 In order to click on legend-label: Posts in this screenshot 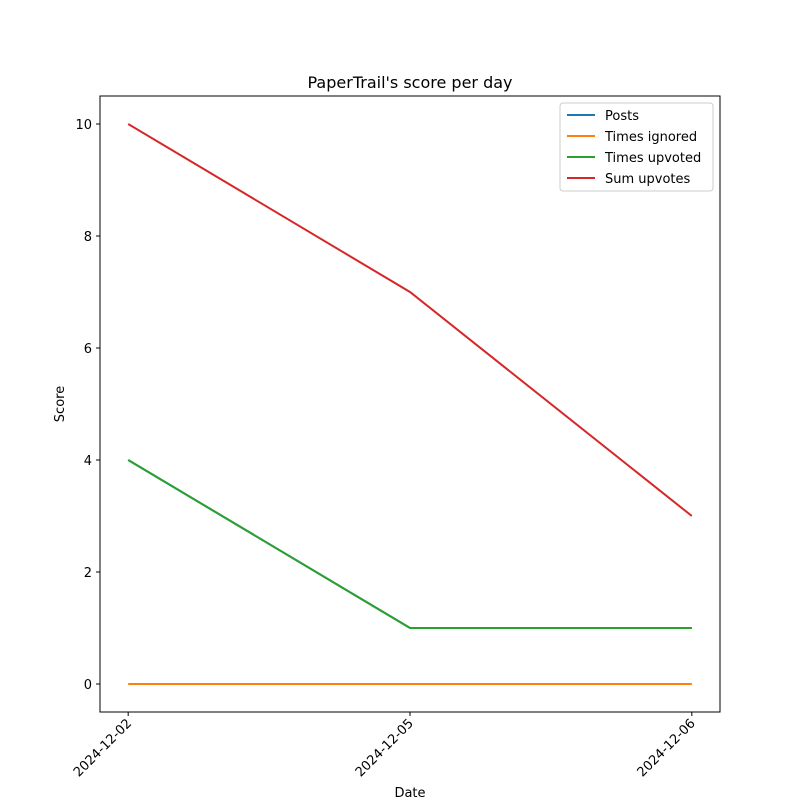, I will do `click(622, 116)`.